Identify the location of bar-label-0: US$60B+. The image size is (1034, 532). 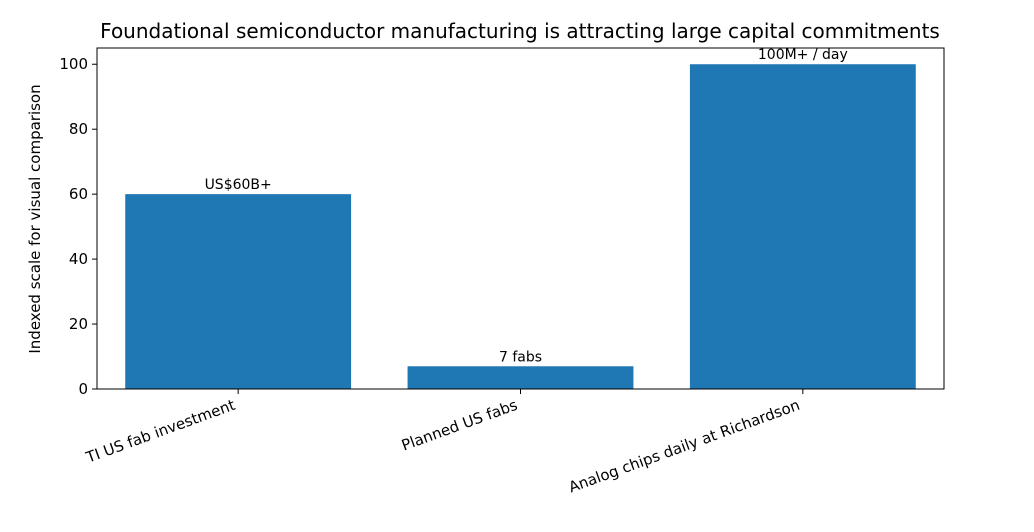
(238, 185).